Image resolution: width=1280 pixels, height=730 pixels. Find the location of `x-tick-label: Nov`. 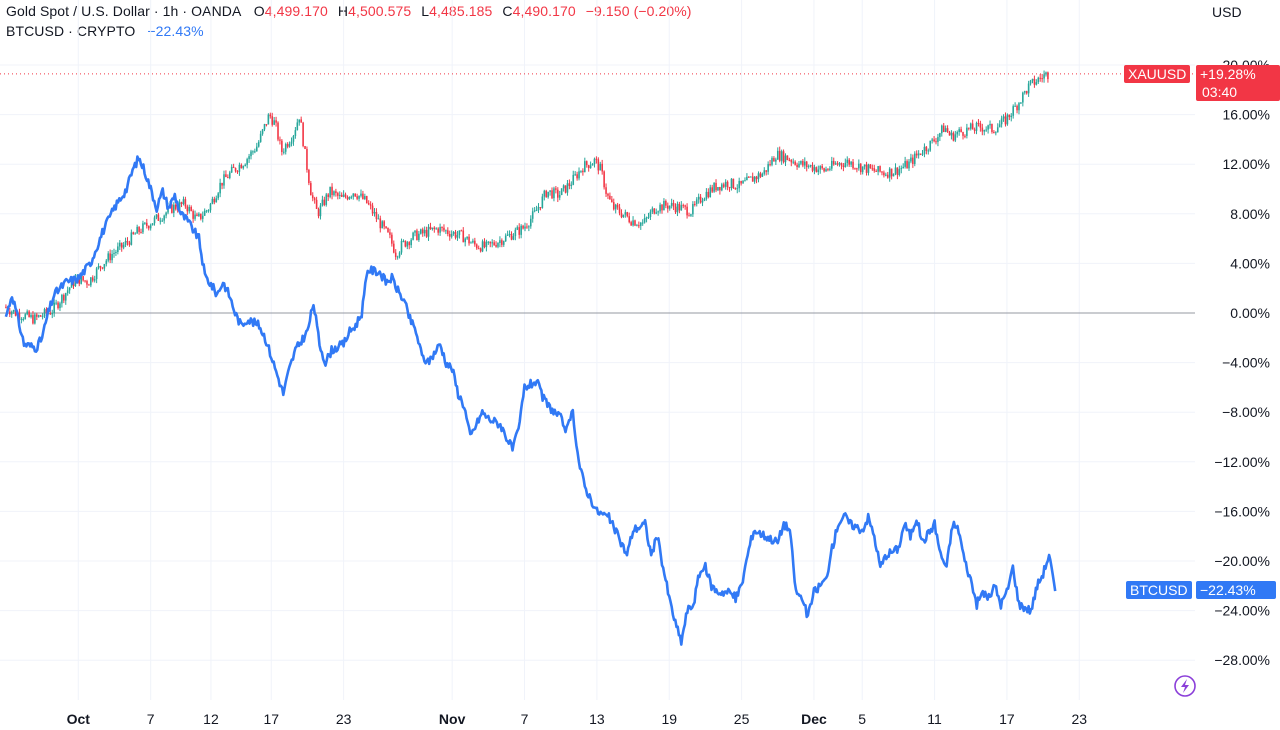

x-tick-label: Nov is located at coordinates (452, 719).